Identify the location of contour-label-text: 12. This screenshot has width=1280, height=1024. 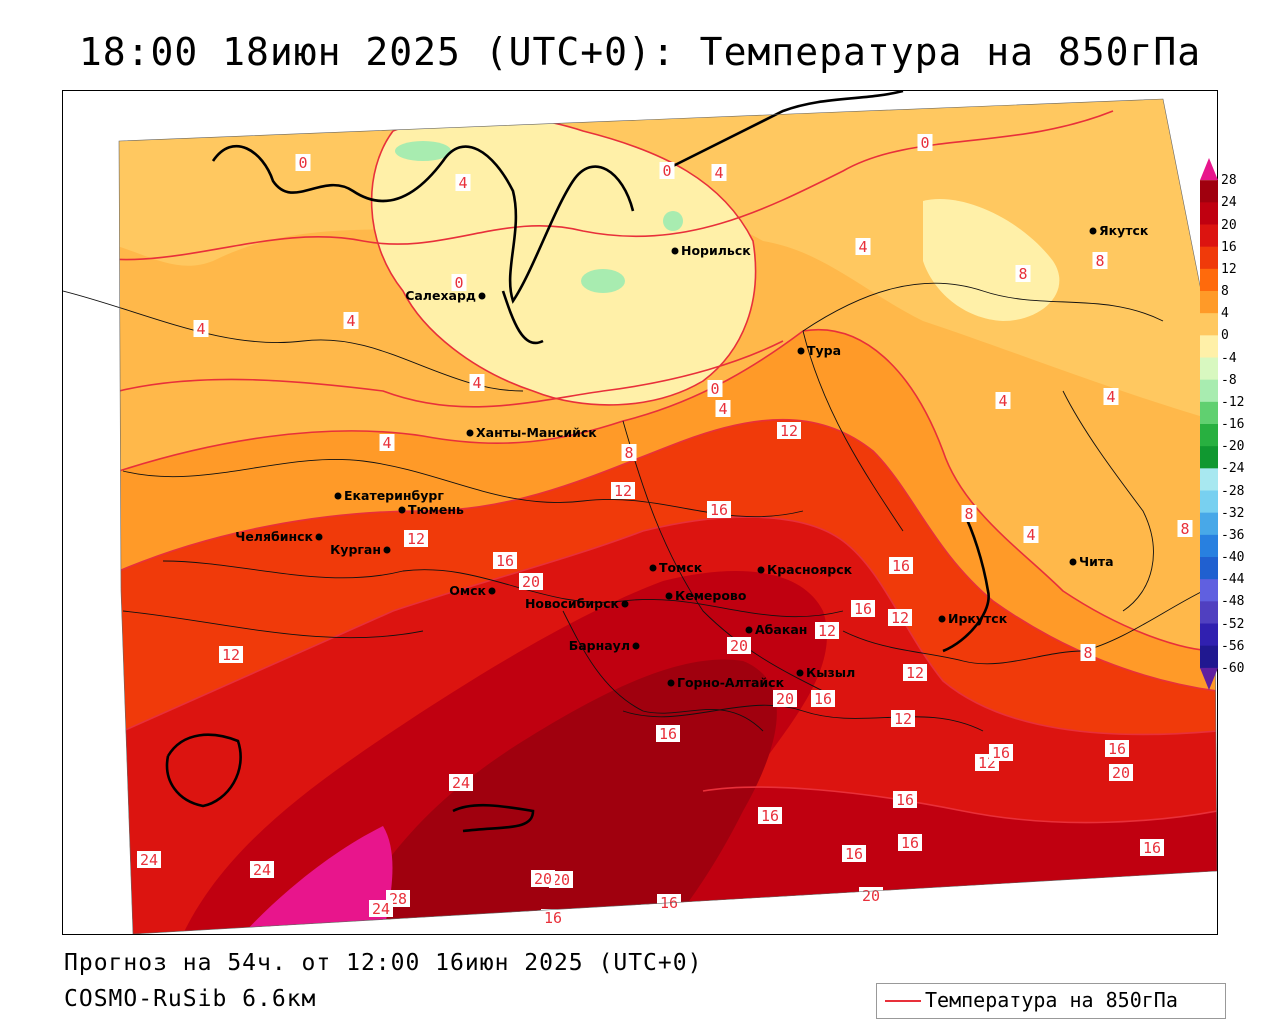
(827, 631).